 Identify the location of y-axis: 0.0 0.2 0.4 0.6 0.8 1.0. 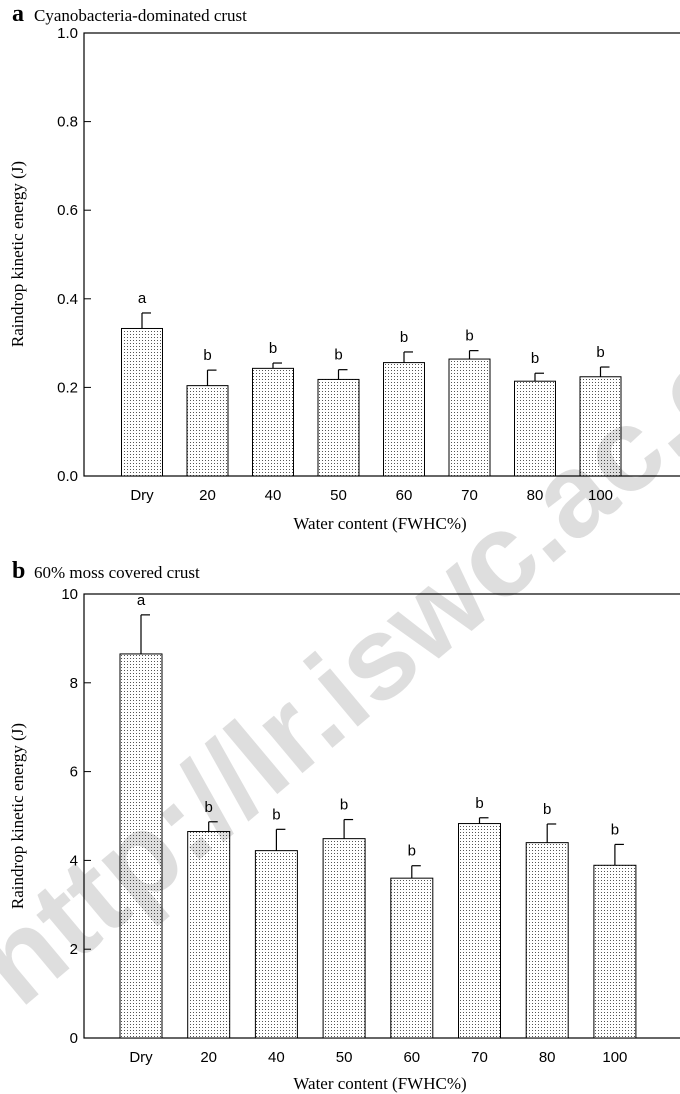
(74, 255).